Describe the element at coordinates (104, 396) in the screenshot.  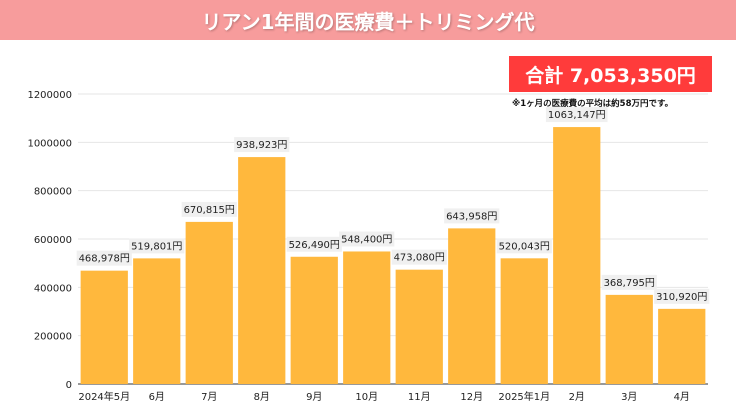
I see `x-tick-label: 2024年5月` at that location.